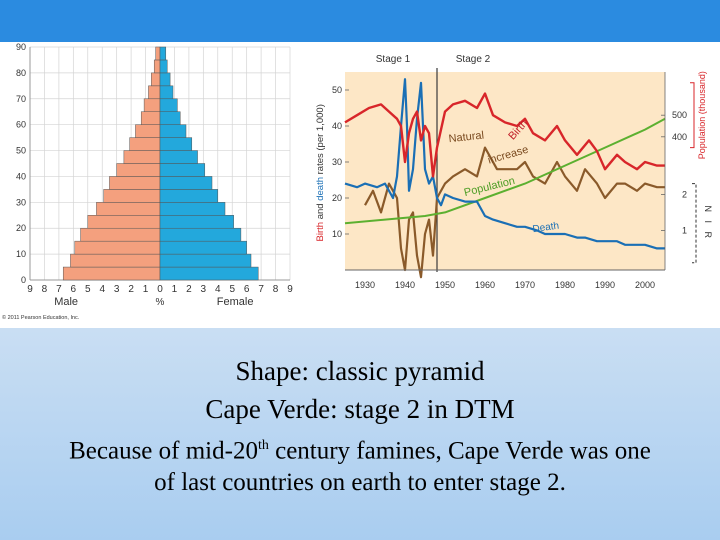 The height and width of the screenshot is (540, 720). What do you see at coordinates (21, 73) in the screenshot?
I see `pyramid-y-tick-label: 80` at bounding box center [21, 73].